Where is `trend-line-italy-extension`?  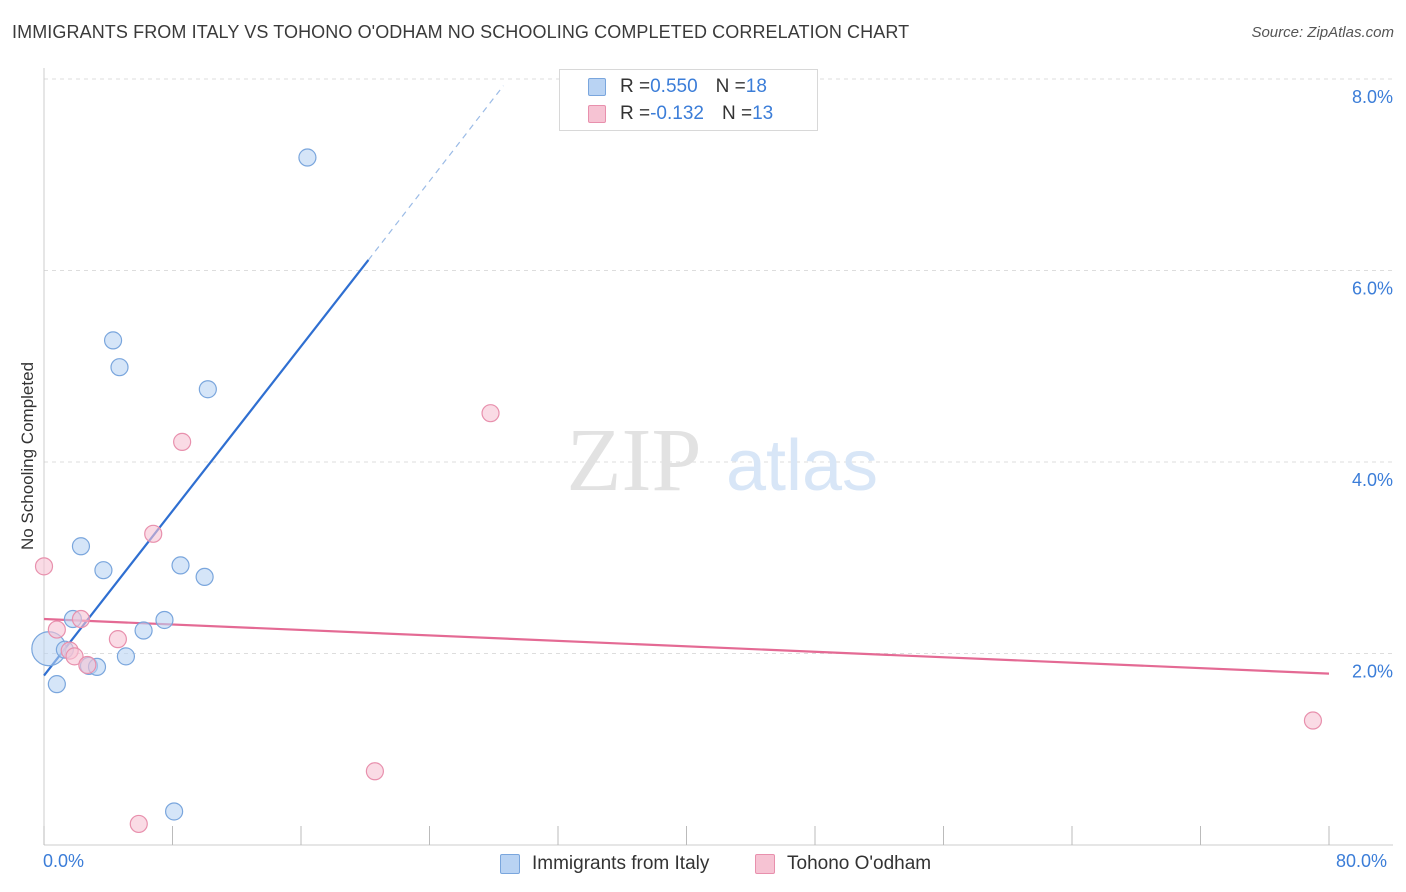 trend-line-italy-extension is located at coordinates (435, 173).